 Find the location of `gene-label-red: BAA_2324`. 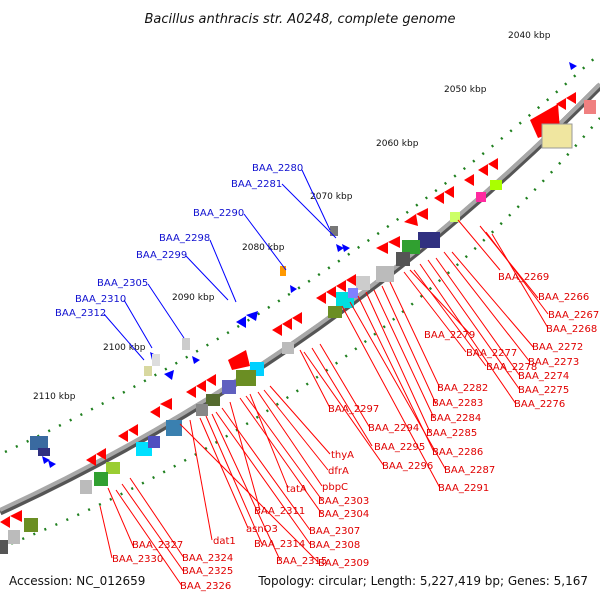

gene-label-red: BAA_2324 is located at coordinates (207, 558).